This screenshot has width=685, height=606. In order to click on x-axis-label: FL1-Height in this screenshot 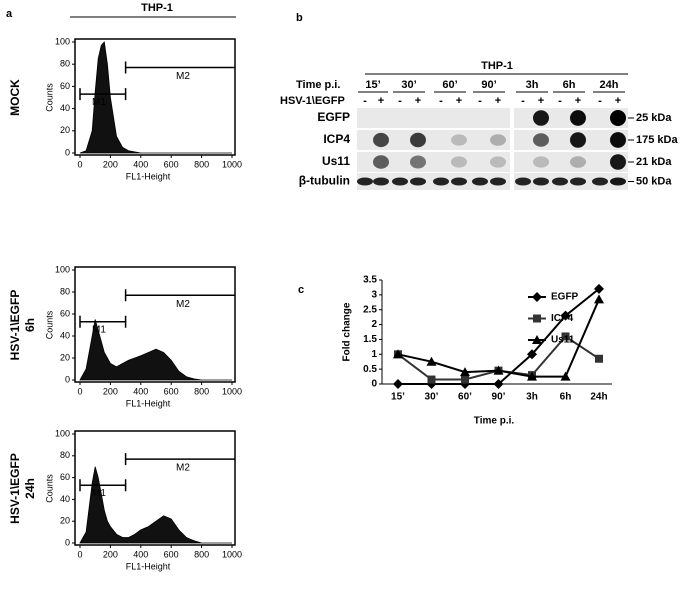, I will do `click(148, 566)`.